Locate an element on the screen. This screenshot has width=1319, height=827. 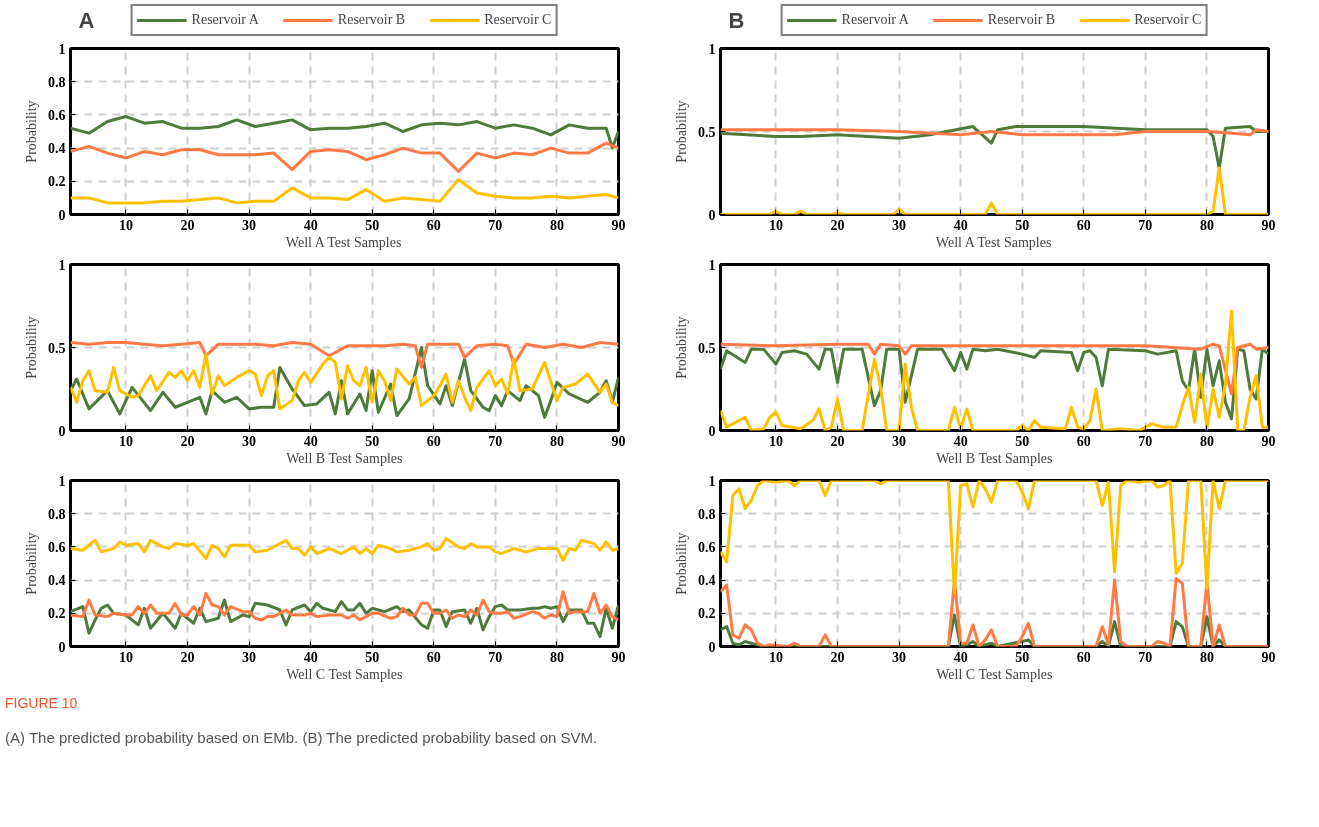
chart-title: A is located at coordinates (86, 20).